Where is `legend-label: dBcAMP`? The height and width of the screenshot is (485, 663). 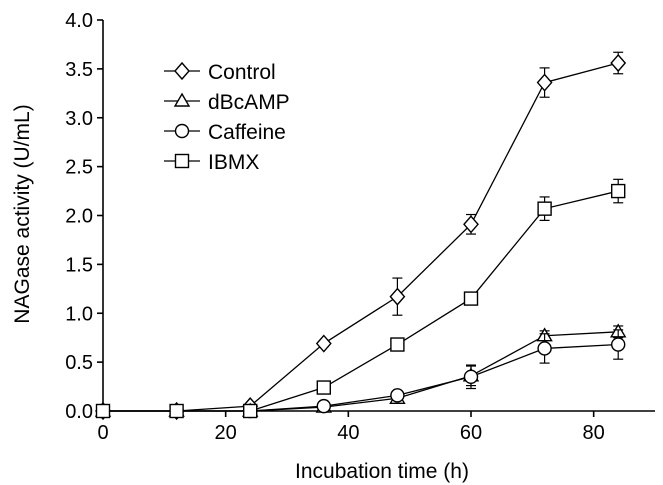
legend-label: dBcAMP is located at coordinates (249, 102).